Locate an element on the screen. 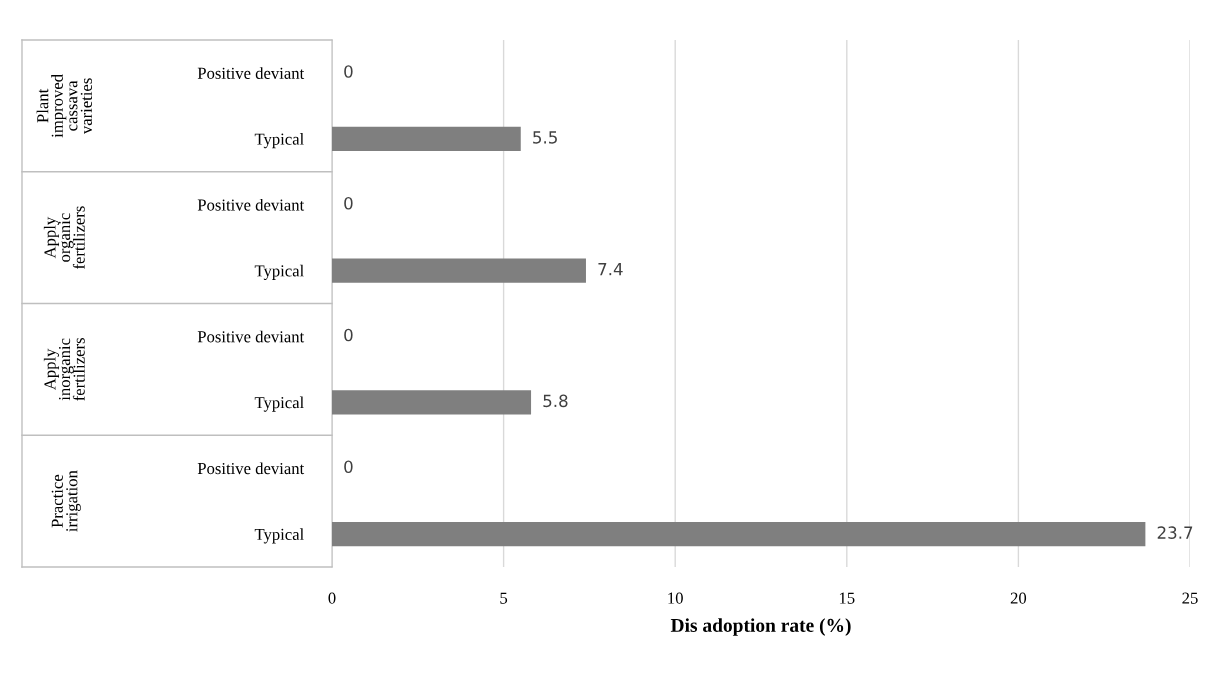 This screenshot has width=1218, height=673. data-label: 23.7 is located at coordinates (1175, 532).